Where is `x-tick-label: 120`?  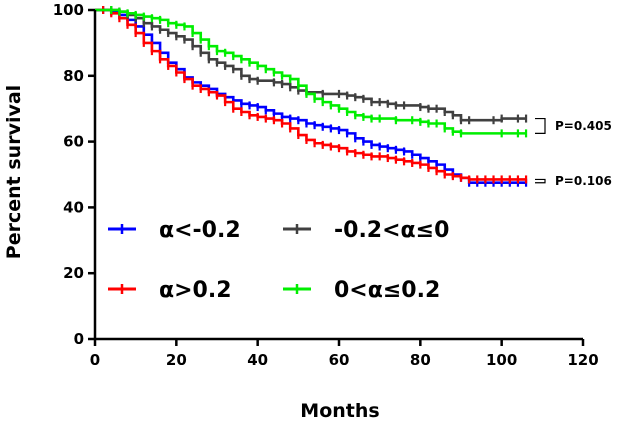
x-tick-label: 120 is located at coordinates (582, 360).